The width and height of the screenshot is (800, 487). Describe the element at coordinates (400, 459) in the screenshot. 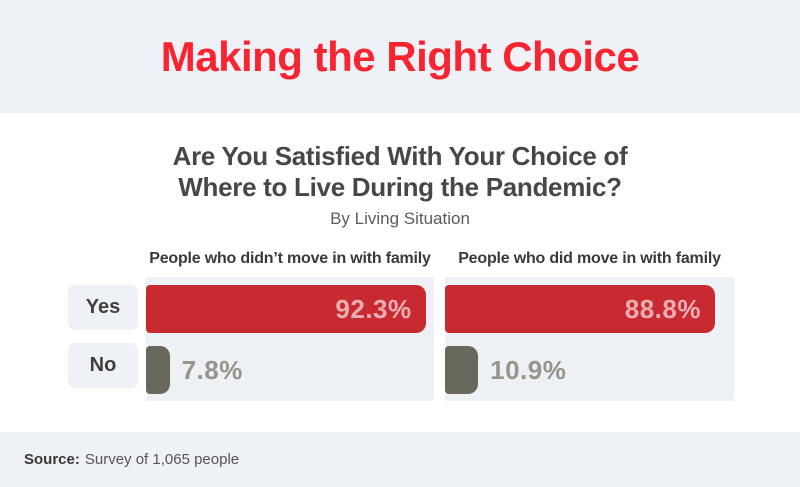

I see `footer-band: Source: Survey of 1,065 people` at that location.